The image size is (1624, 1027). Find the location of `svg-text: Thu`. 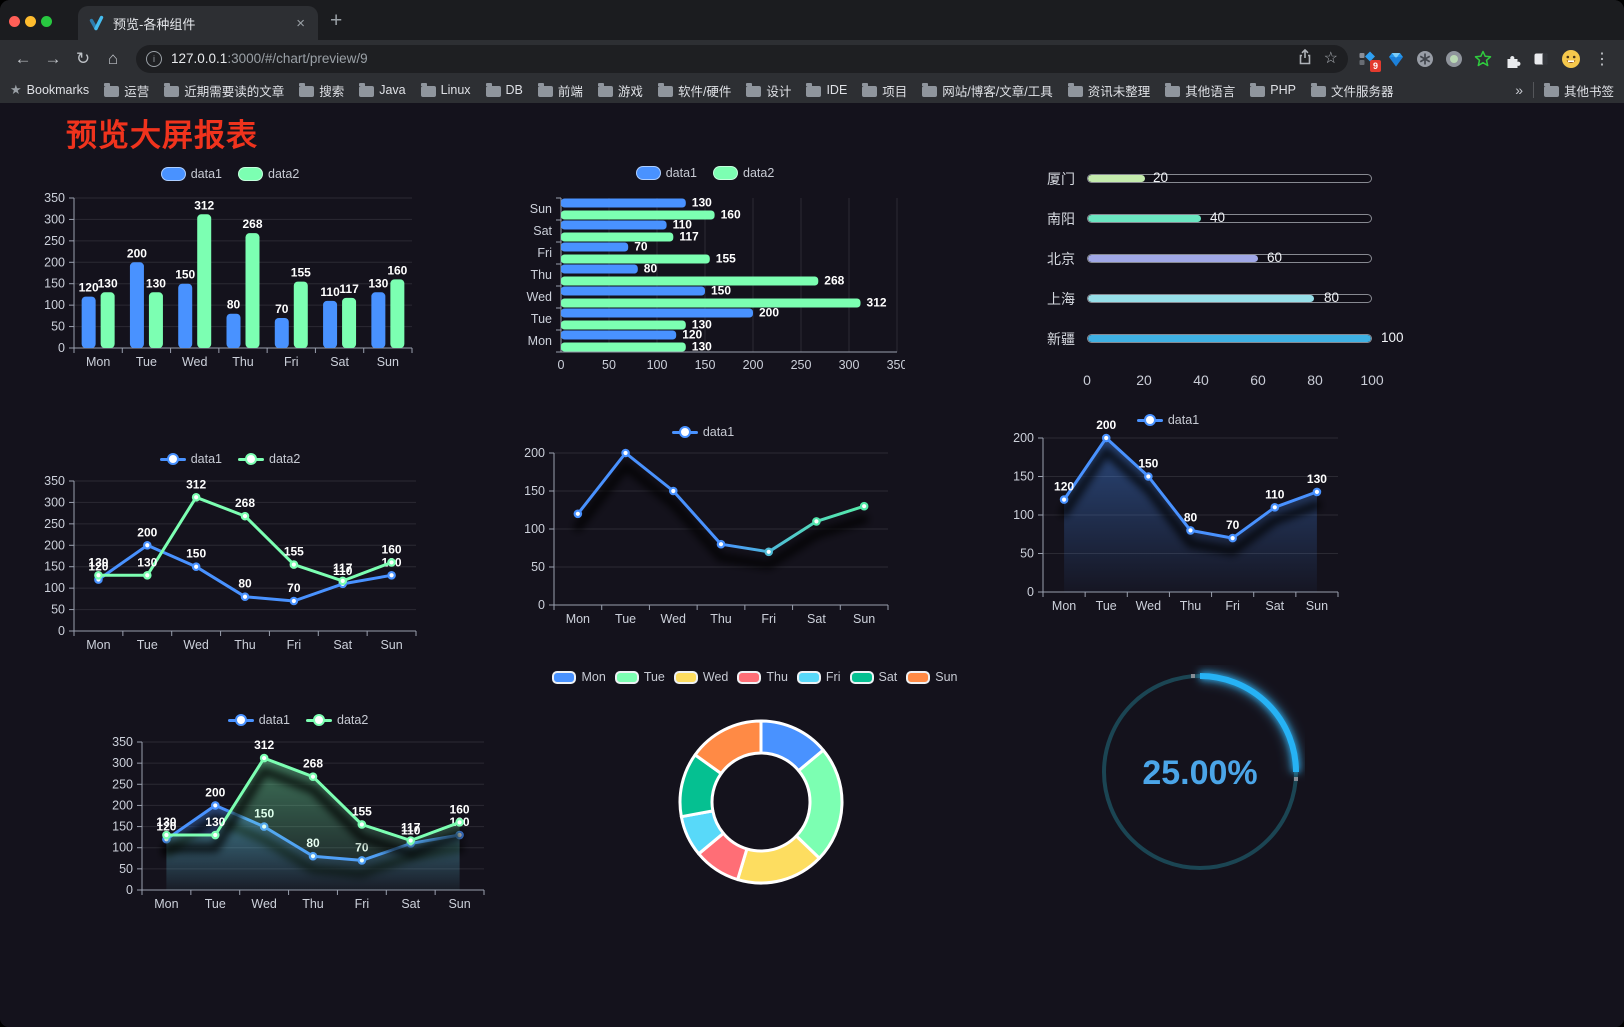

svg-text: Thu is located at coordinates (1191, 606).